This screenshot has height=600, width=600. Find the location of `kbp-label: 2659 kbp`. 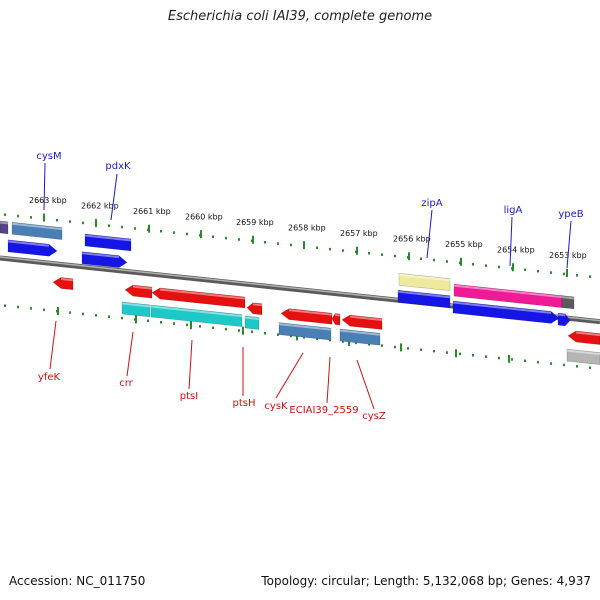

kbp-label: 2659 kbp is located at coordinates (255, 222).